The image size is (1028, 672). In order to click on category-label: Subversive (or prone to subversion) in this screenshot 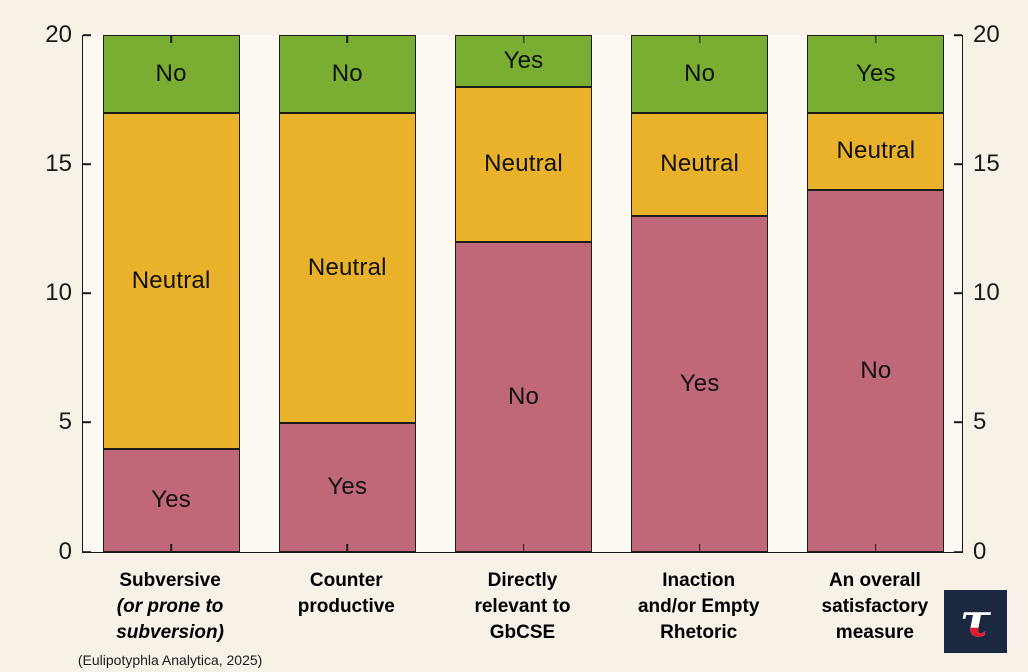, I will do `click(170, 607)`.